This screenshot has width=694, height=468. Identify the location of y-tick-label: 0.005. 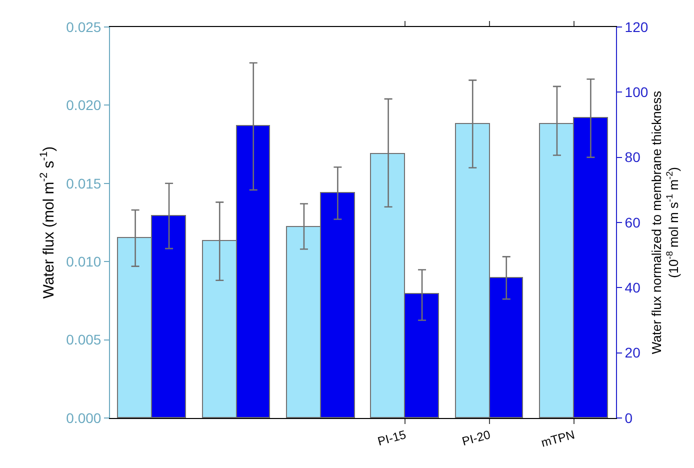
(84, 340).